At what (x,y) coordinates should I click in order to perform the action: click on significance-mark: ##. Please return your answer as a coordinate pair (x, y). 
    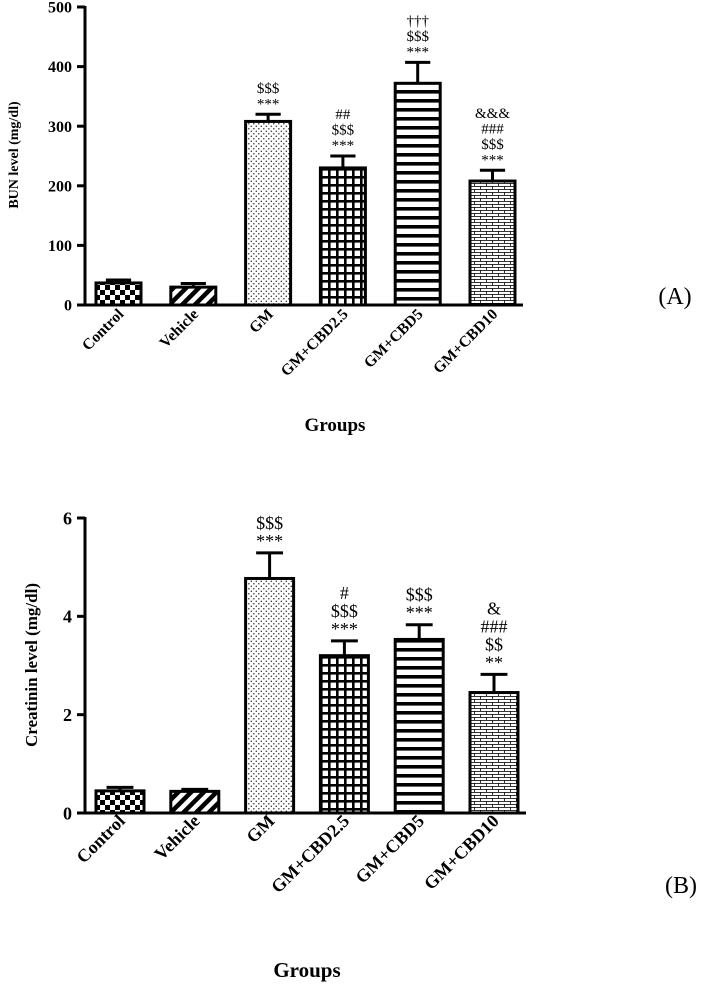
    Looking at the image, I should click on (343, 115).